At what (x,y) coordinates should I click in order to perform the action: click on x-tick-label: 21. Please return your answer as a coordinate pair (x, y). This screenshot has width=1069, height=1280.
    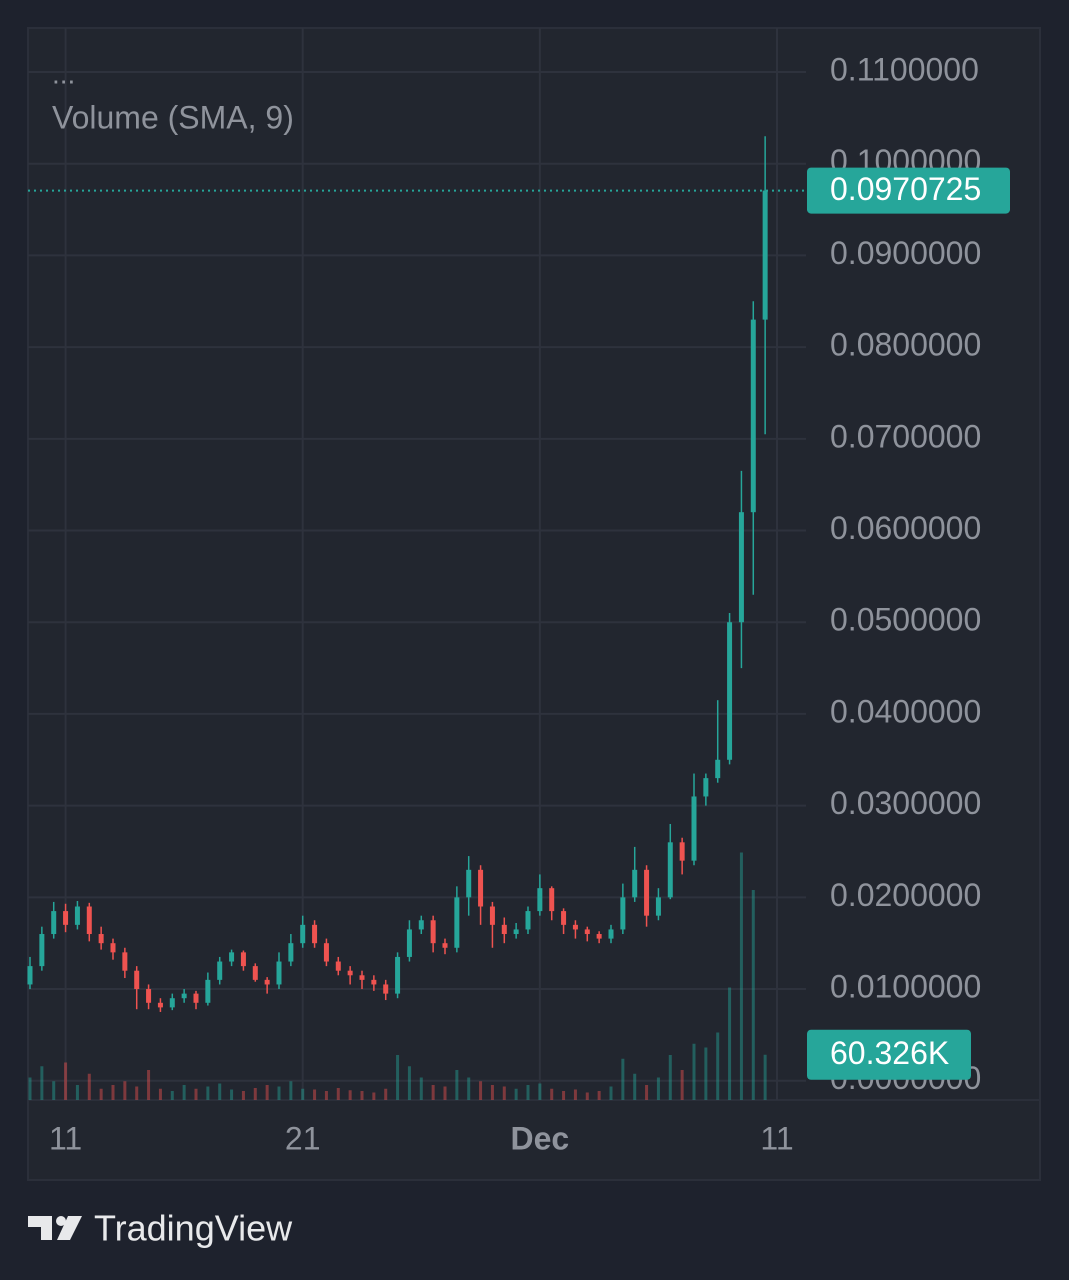
    Looking at the image, I should click on (303, 1138).